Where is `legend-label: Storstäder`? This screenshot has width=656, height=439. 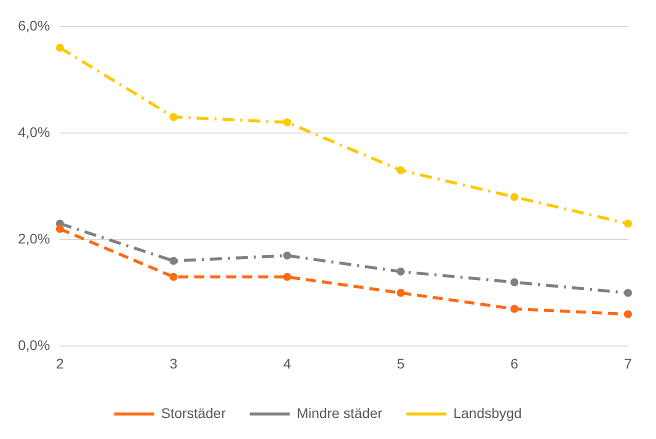
legend-label: Storstäder is located at coordinates (193, 412).